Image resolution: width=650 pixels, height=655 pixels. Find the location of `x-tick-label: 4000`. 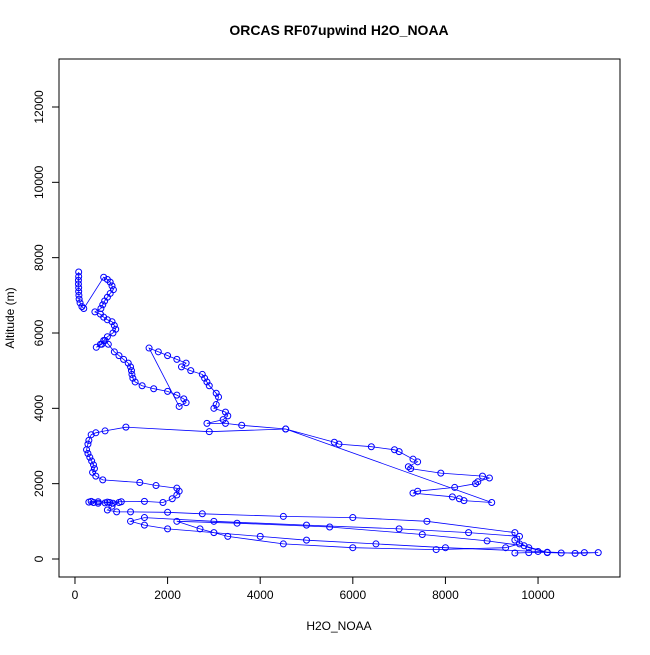

x-tick-label: 4000 is located at coordinates (260, 595).